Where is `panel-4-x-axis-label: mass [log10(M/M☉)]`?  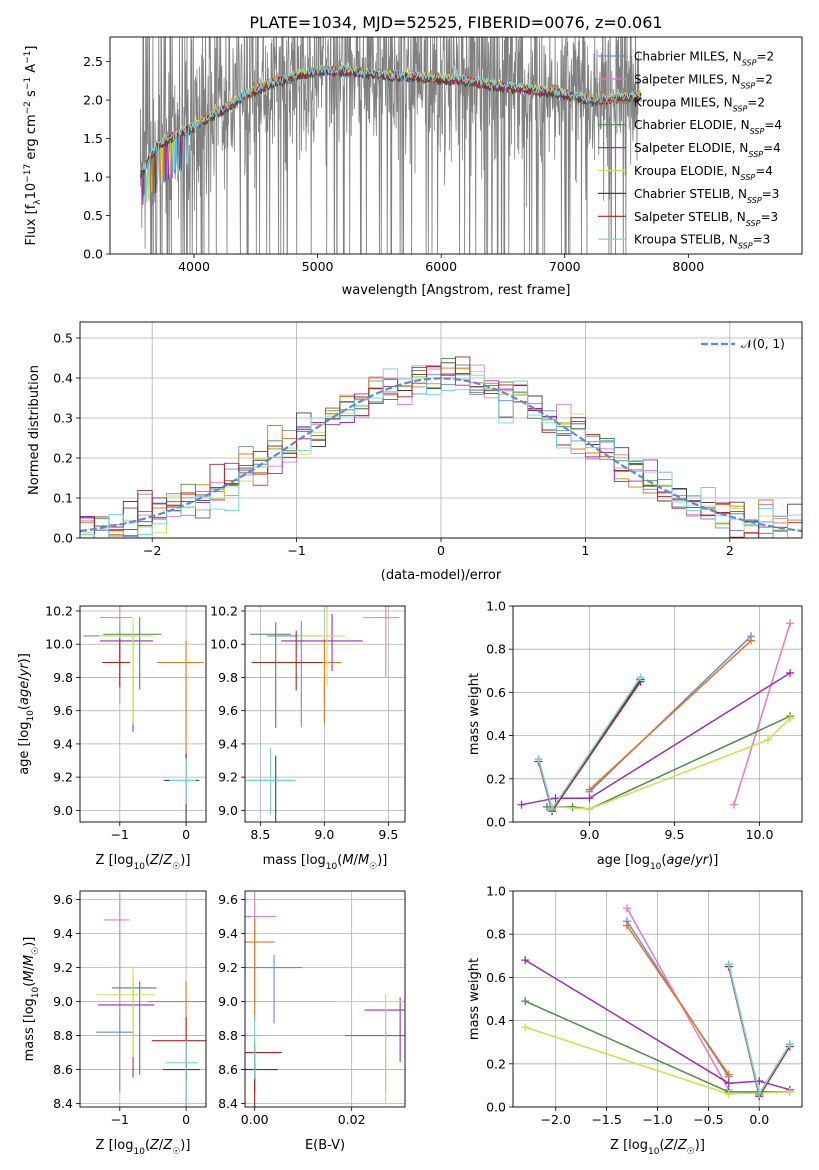
panel-4-x-axis-label: mass [log10(M/M☉)] is located at coordinates (325, 862).